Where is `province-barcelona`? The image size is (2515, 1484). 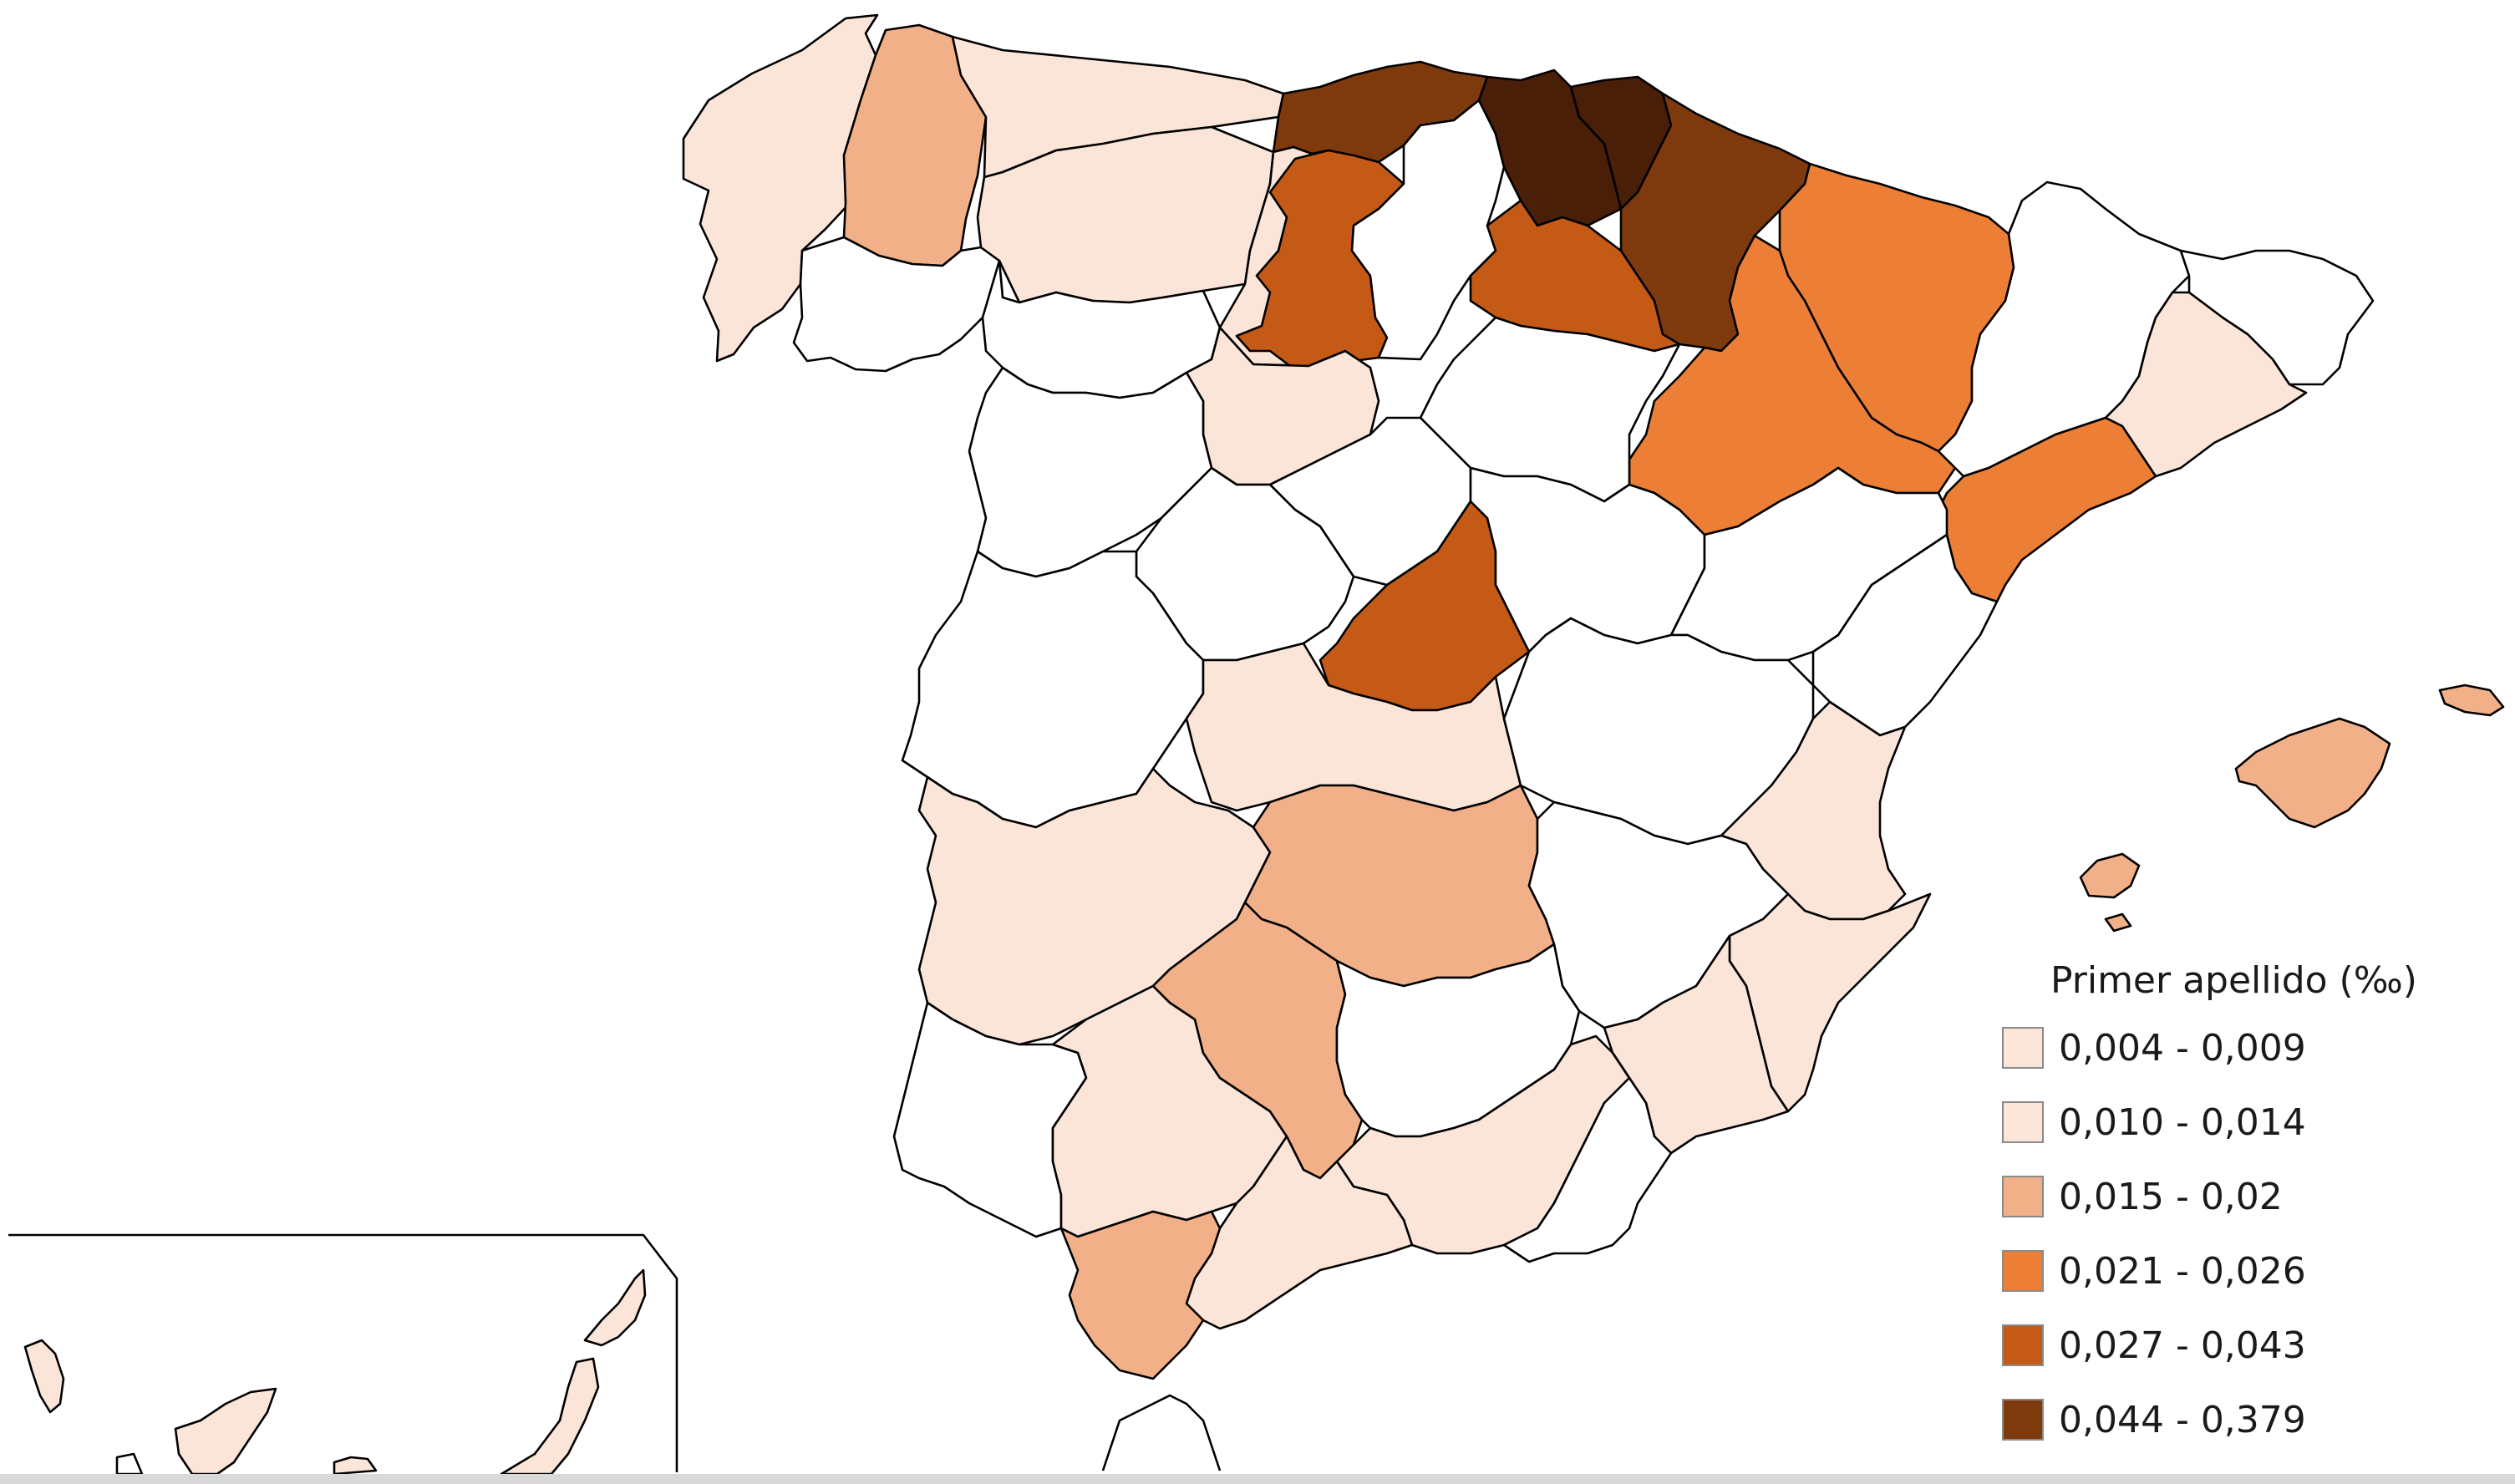 province-barcelona is located at coordinates (2206, 384).